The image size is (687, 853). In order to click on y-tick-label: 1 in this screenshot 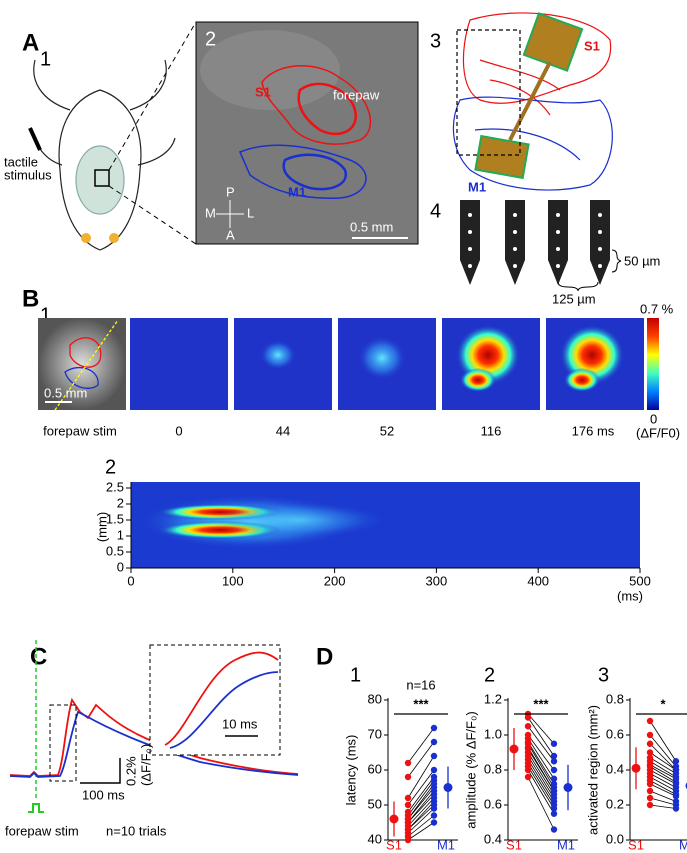, I will do `click(120, 534)`.